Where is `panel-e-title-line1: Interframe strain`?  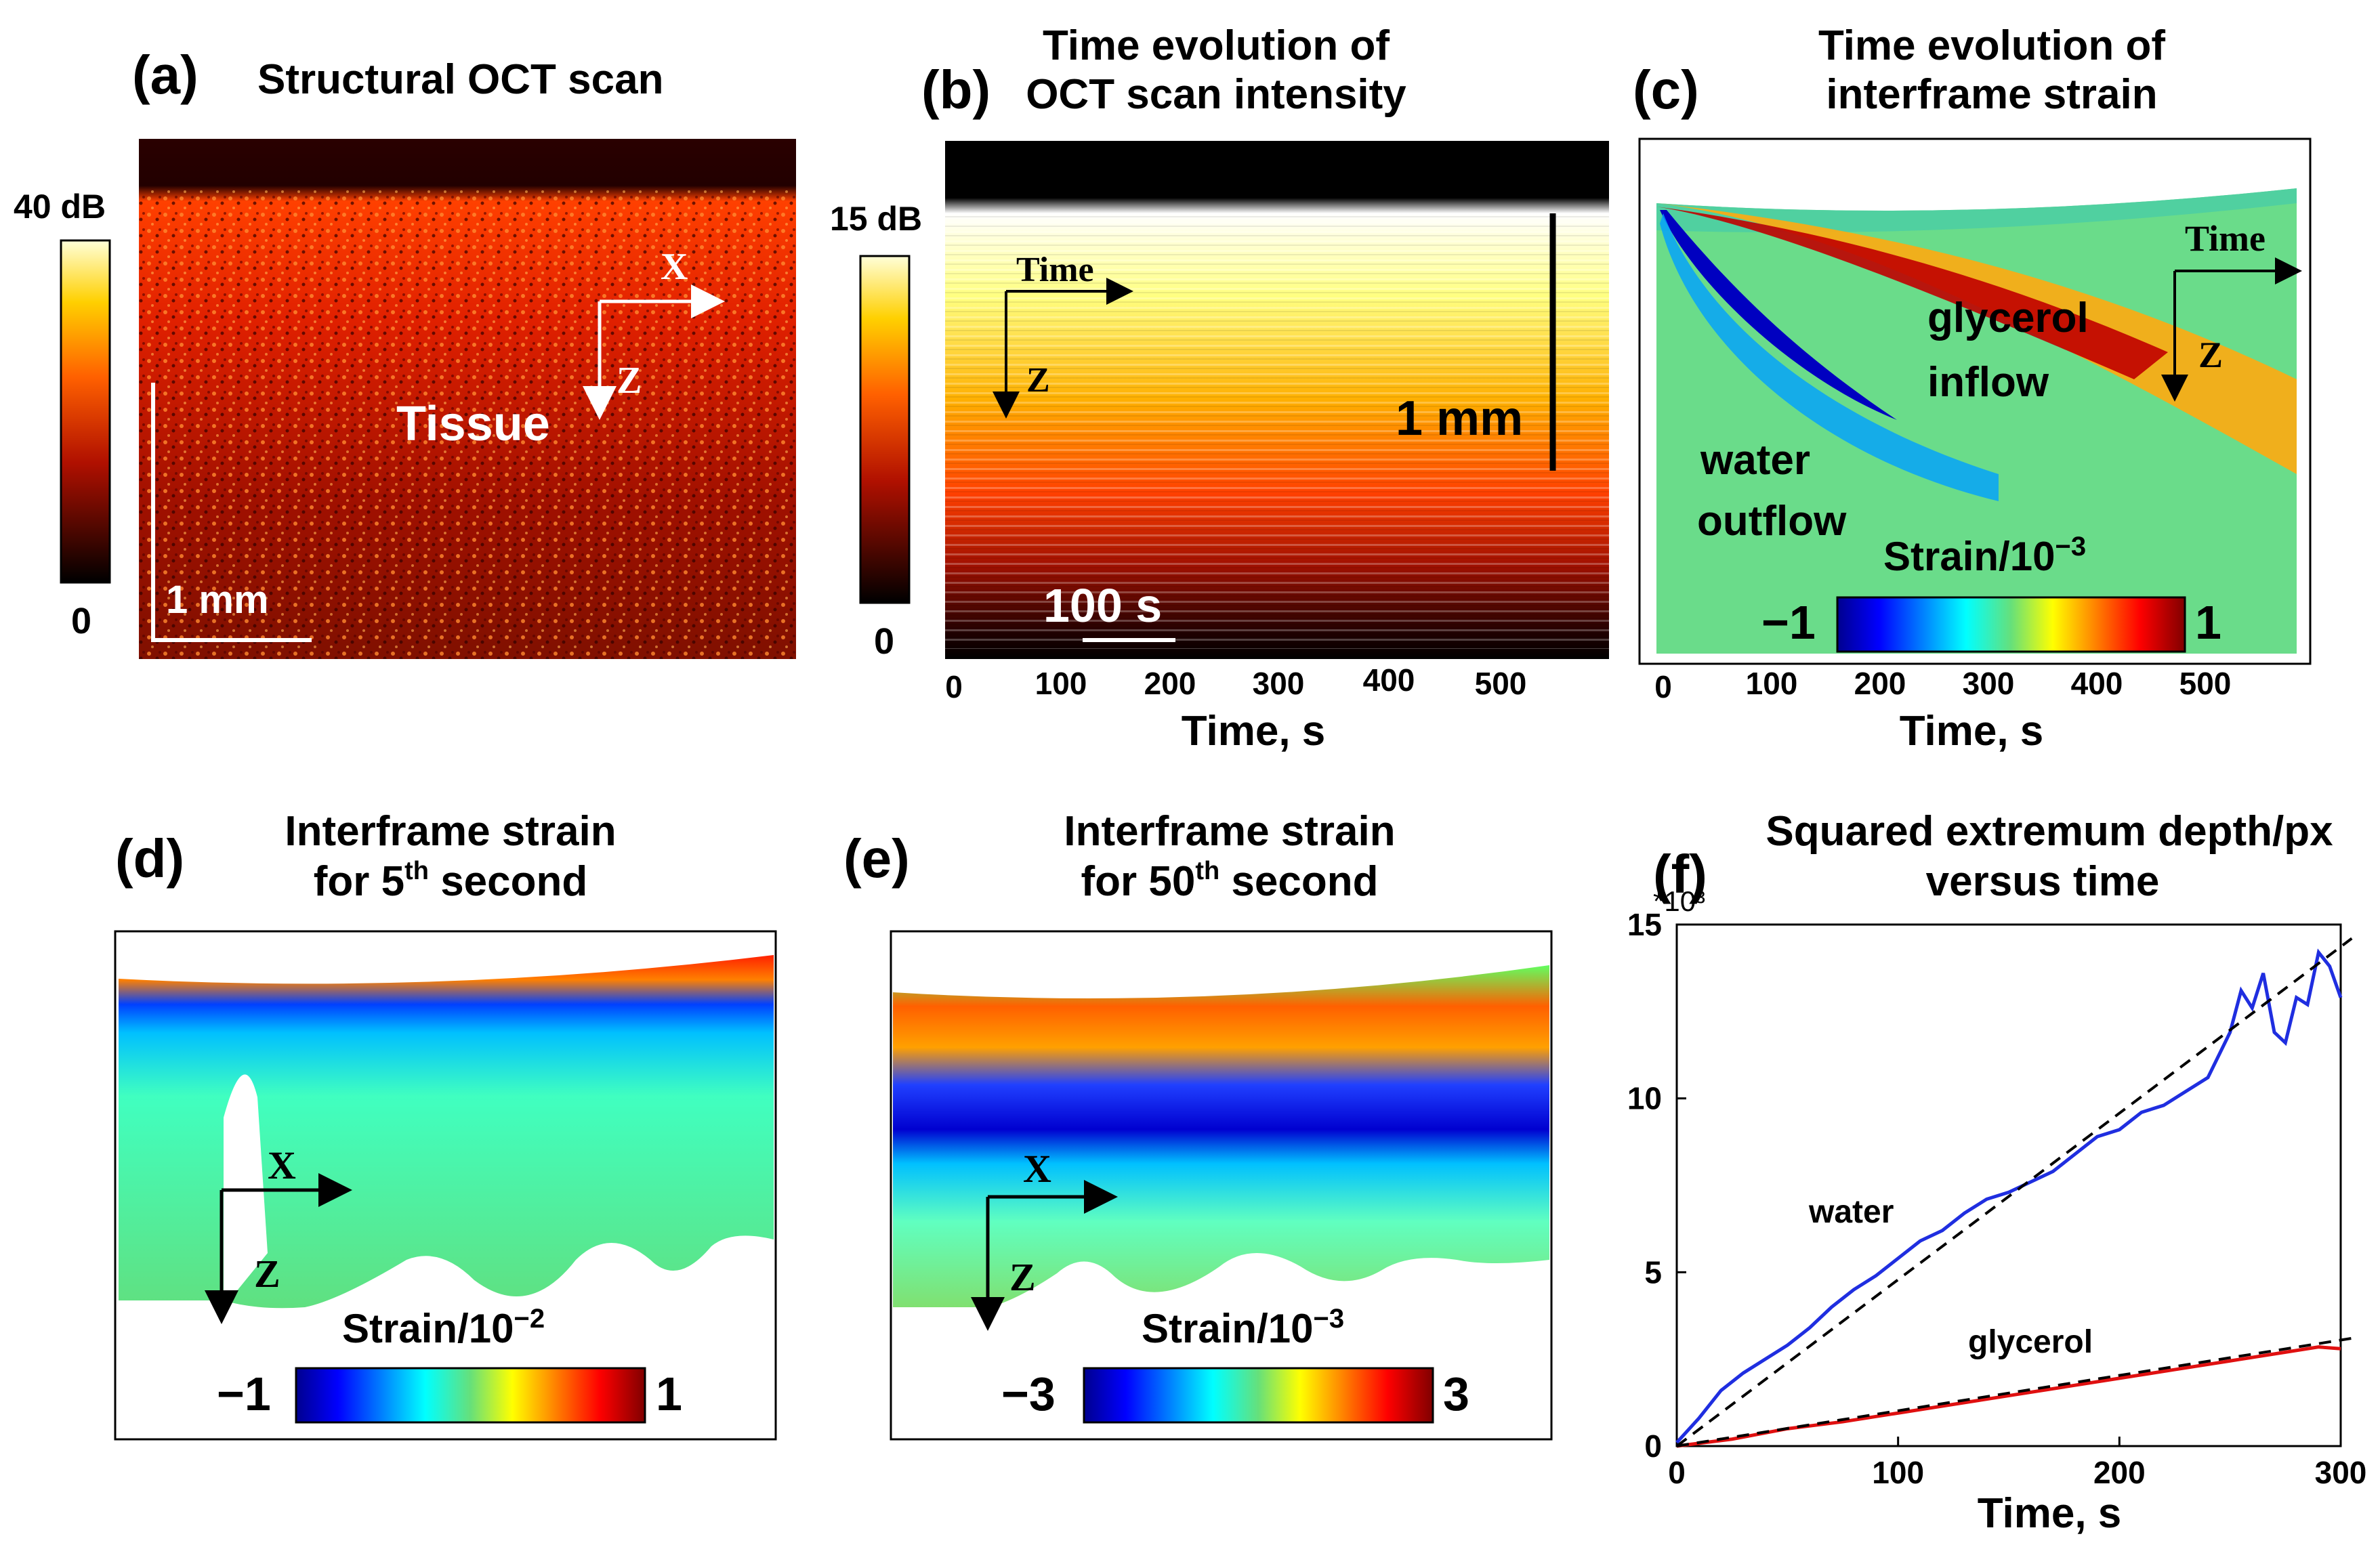
panel-e-title-line1: Interframe strain is located at coordinates (1229, 832).